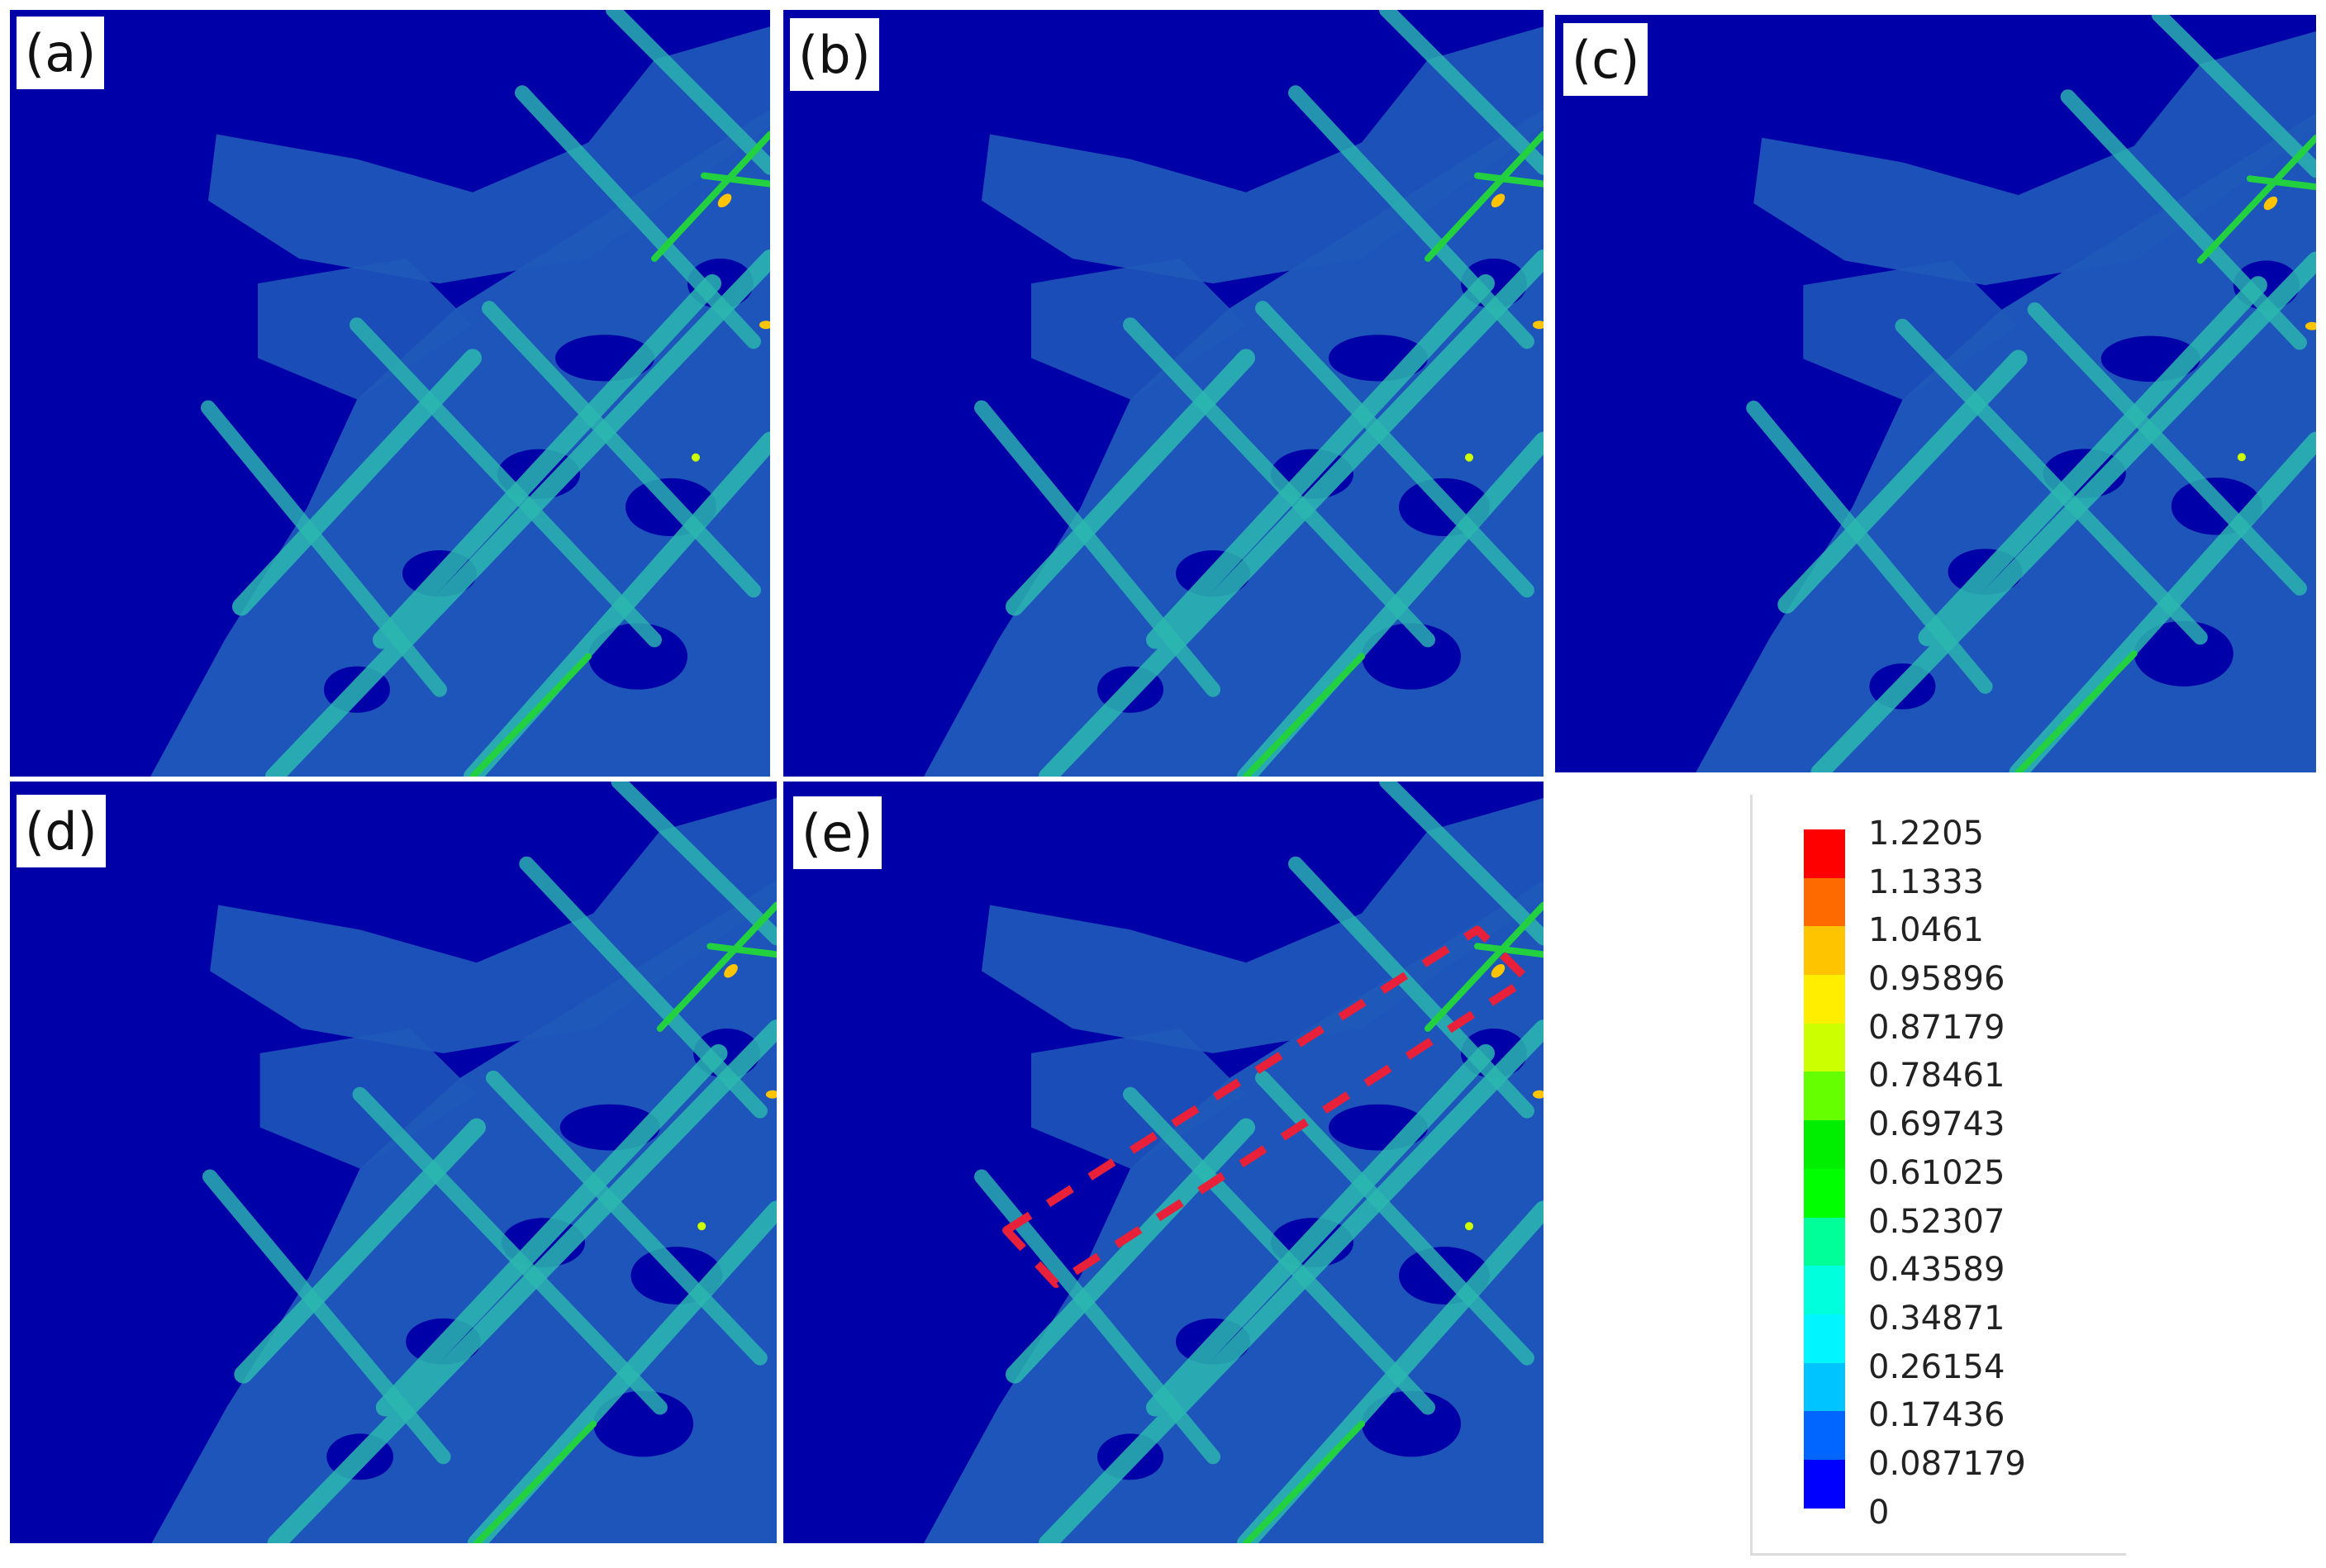 This screenshot has height=1568, width=2326. I want to click on panel-label-e: (e), so click(837, 833).